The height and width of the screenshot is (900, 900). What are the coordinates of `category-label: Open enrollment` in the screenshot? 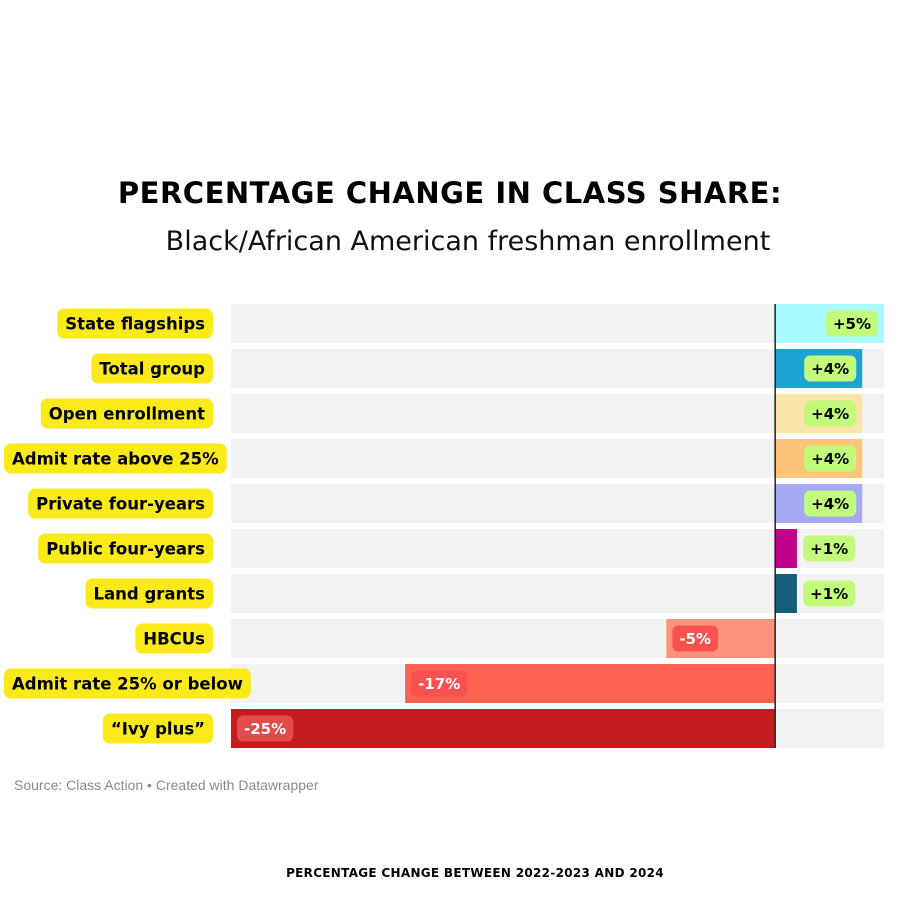 It's located at (127, 414).